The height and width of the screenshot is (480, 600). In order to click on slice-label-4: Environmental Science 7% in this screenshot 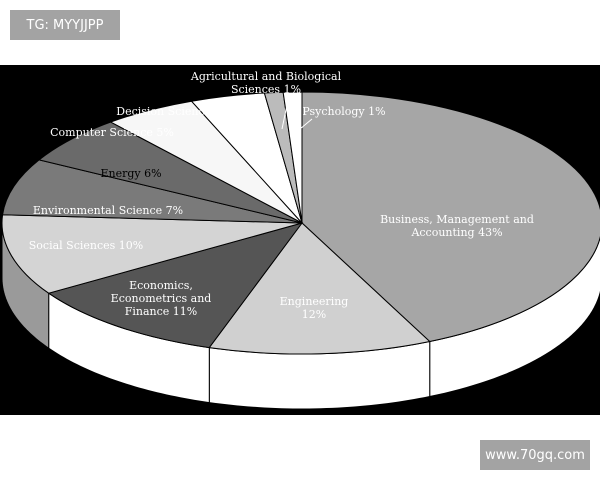, I will do `click(108, 210)`.